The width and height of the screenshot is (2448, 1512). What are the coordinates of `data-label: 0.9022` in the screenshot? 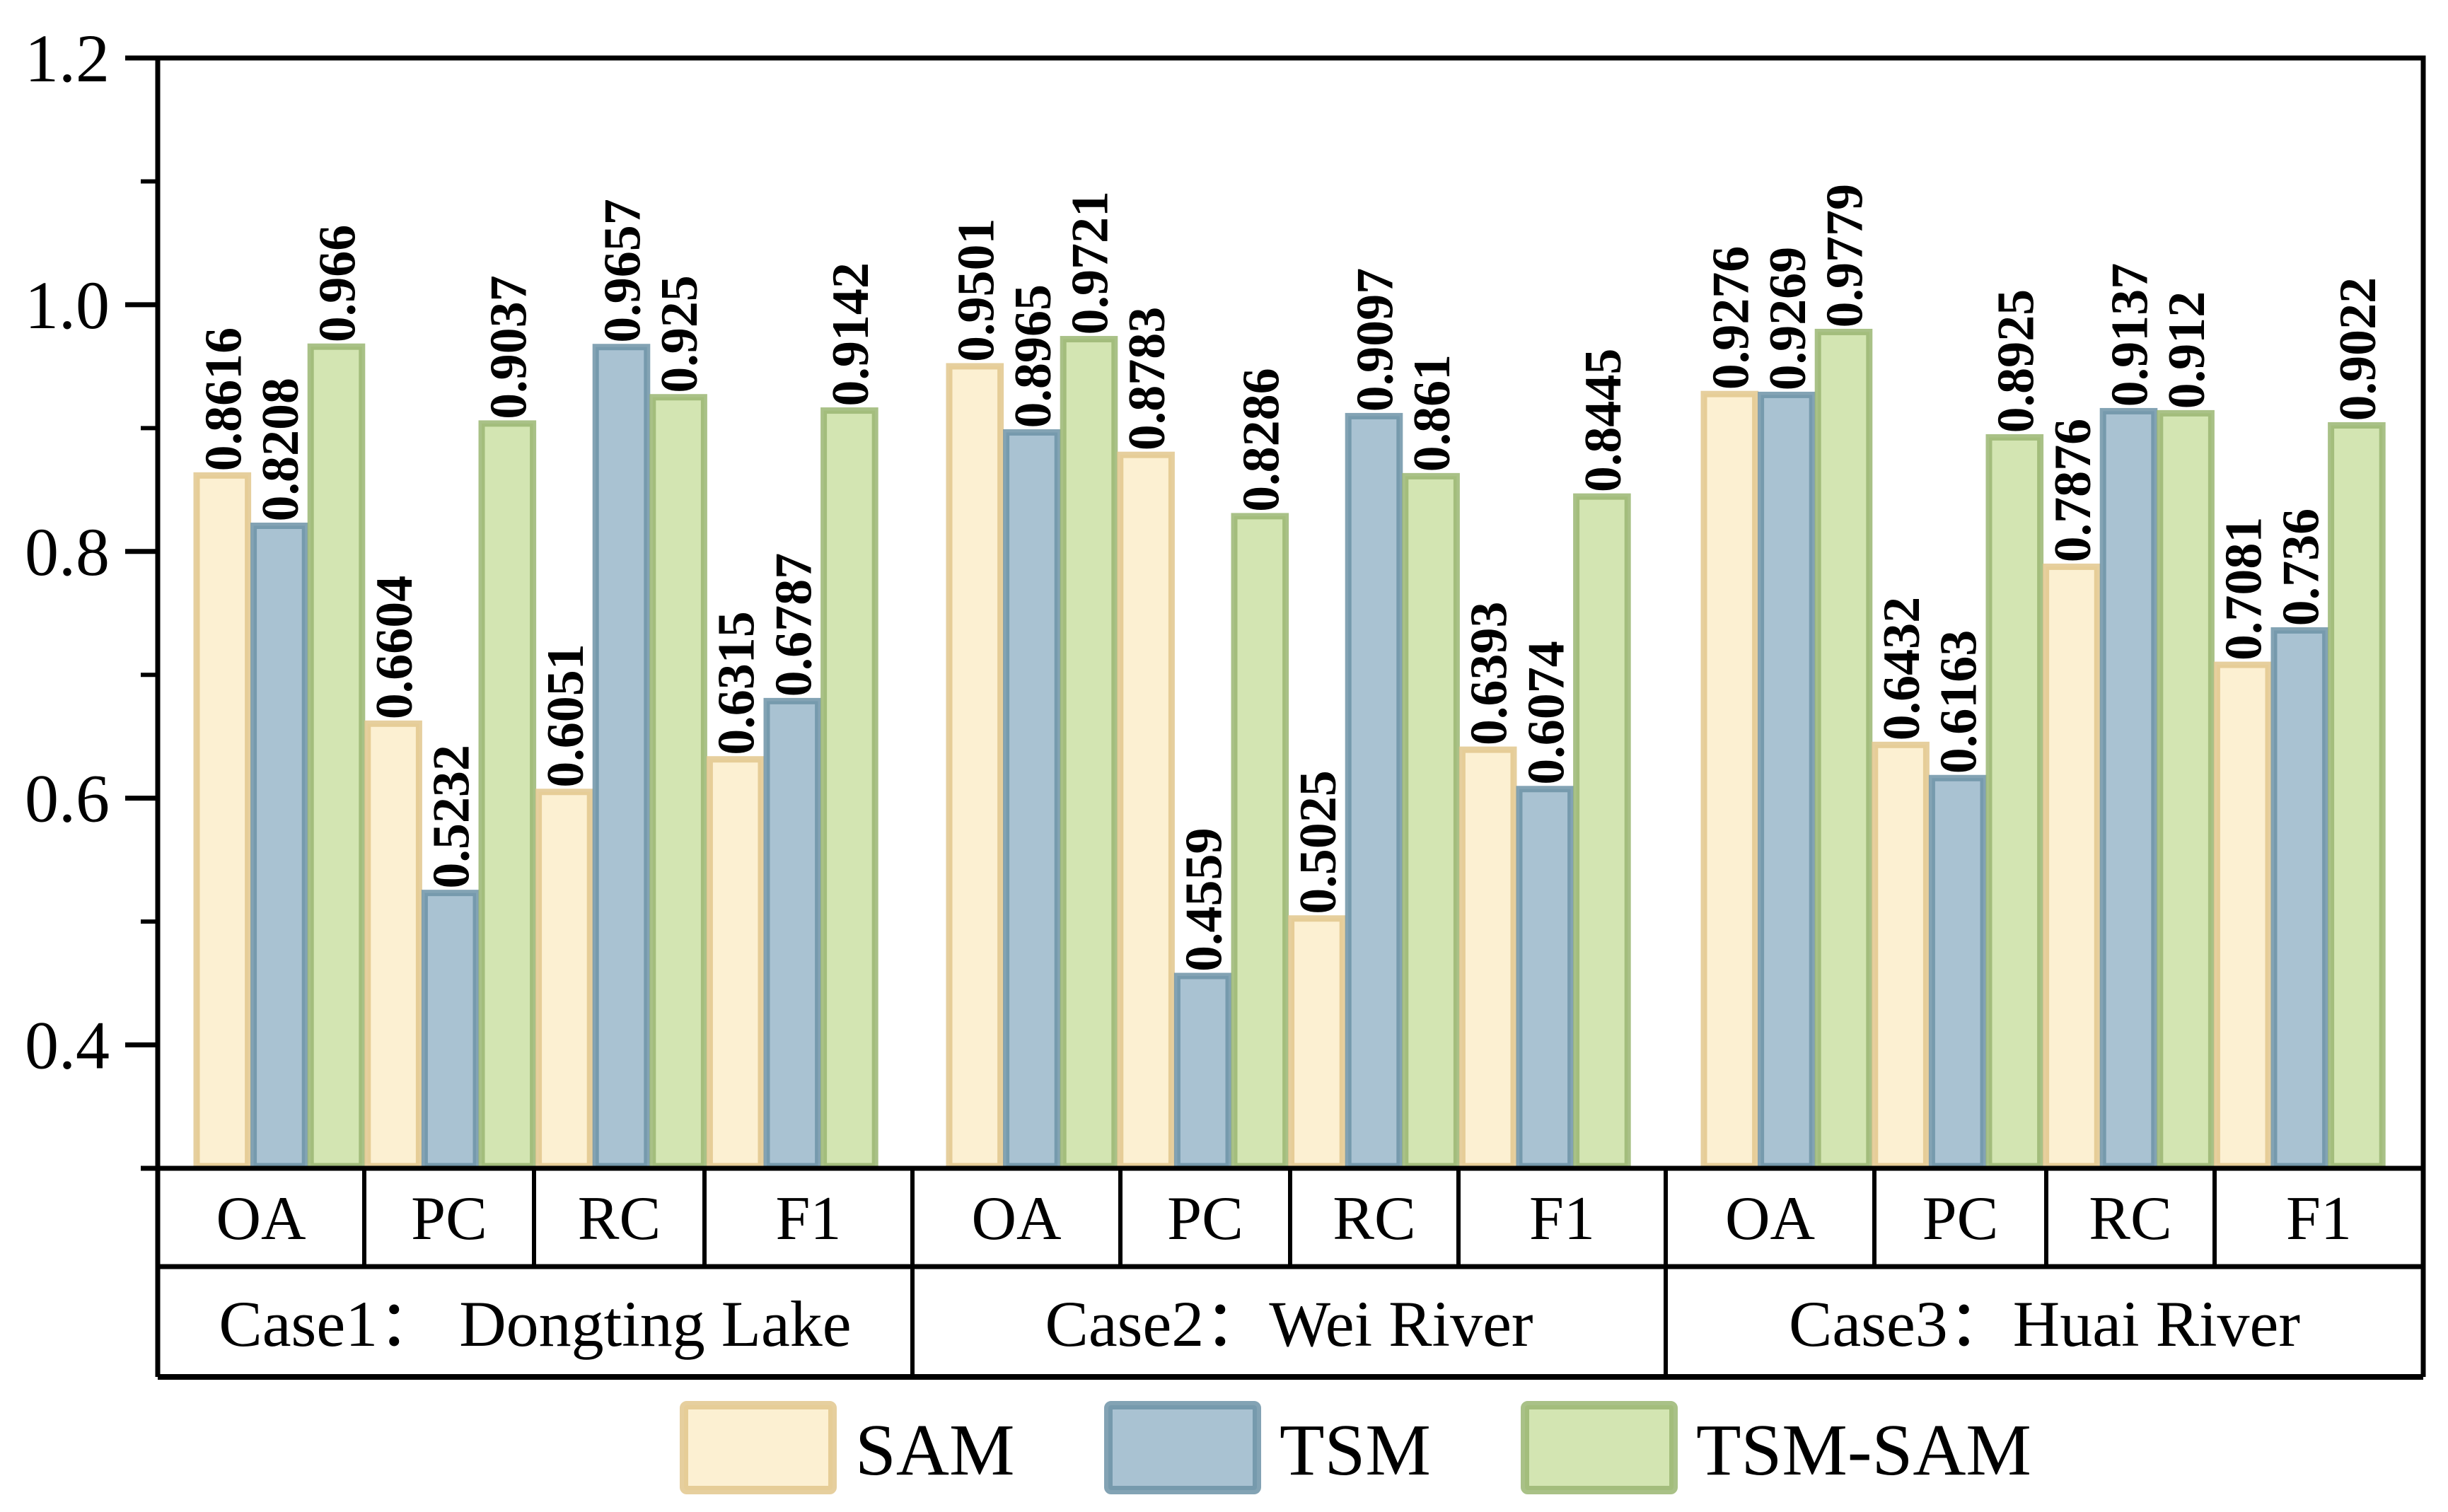 It's located at (2358, 349).